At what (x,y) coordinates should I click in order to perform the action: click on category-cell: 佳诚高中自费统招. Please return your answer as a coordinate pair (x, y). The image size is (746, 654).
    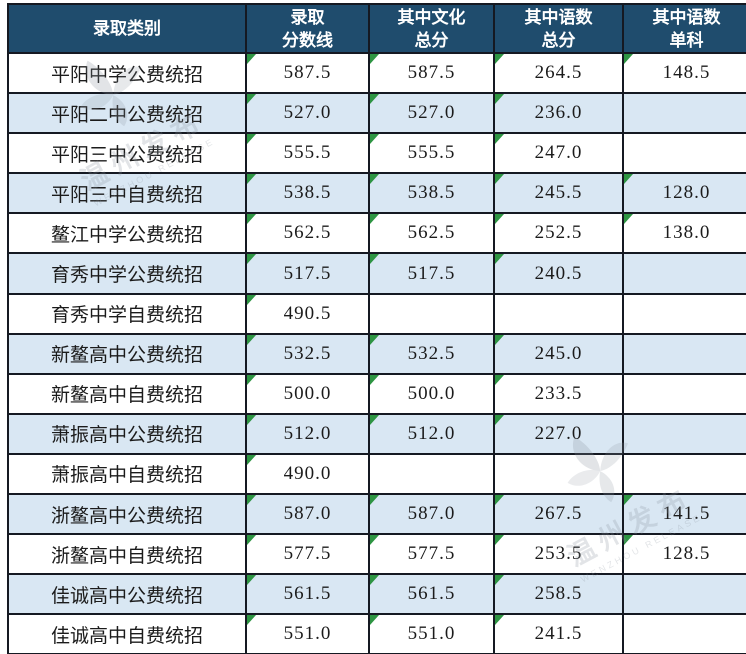
    Looking at the image, I should click on (127, 633).